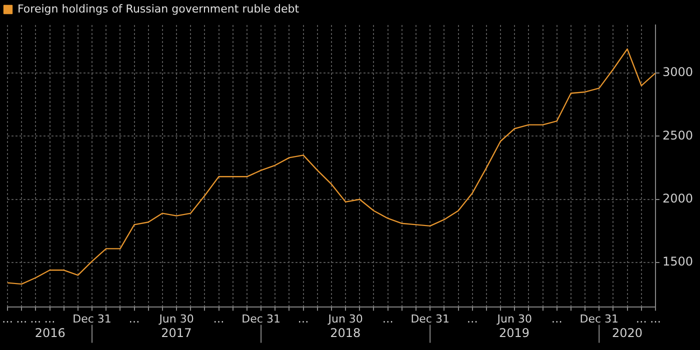 The image size is (700, 350). Describe the element at coordinates (345, 333) in the screenshot. I see `x2-tick-label: 2018` at that location.